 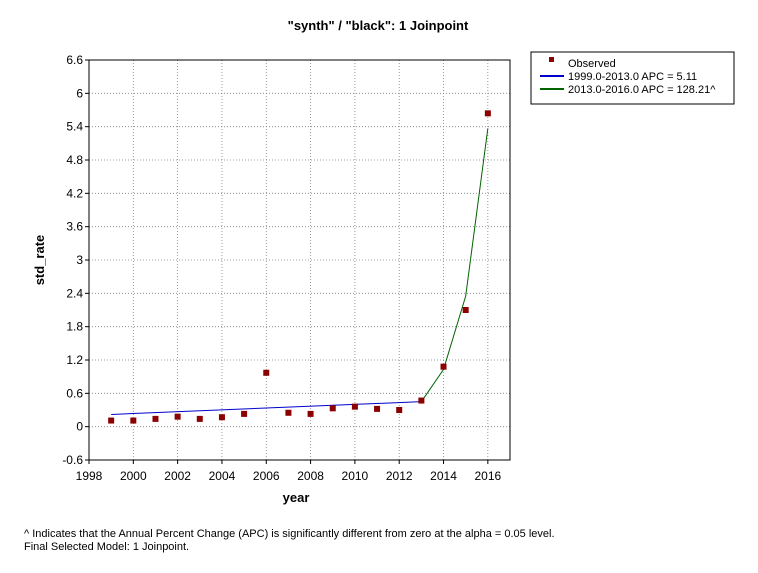 I want to click on y-tick-label: 0.6, so click(x=74, y=393).